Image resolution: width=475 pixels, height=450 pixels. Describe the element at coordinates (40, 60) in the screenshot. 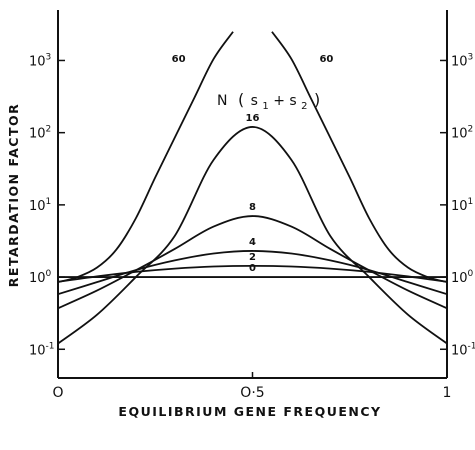

I see `y-tick-label-left: 10³` at that location.